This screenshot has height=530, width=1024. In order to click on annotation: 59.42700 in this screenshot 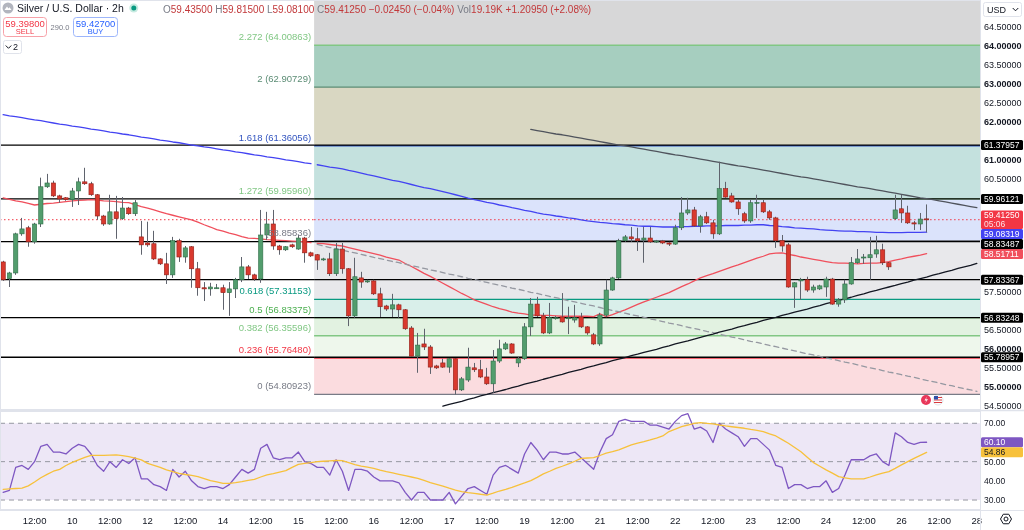, I will do `click(95, 23)`.